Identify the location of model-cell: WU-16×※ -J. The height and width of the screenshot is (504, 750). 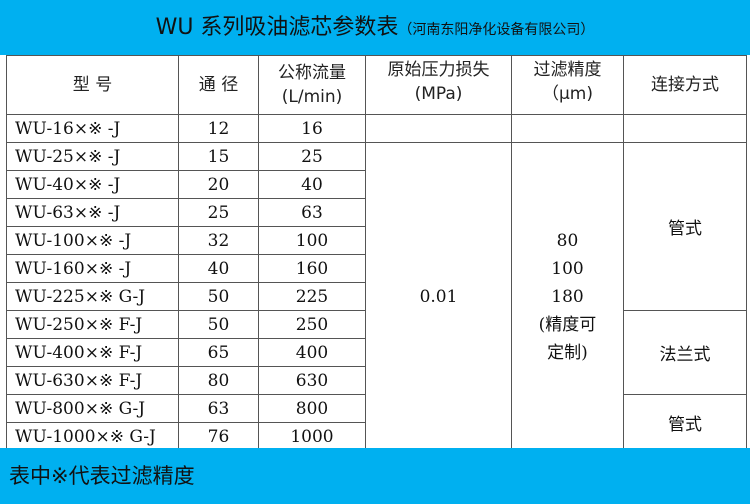
(92, 128).